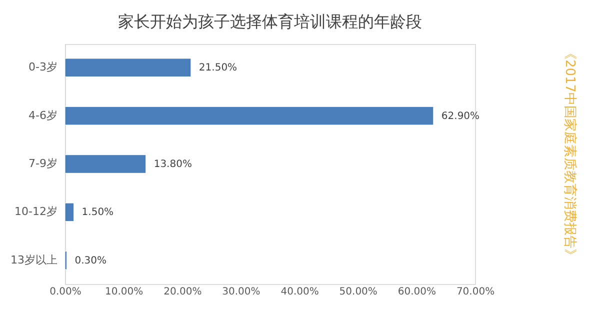 The width and height of the screenshot is (600, 335). I want to click on x-tick-label: 0.00%, so click(66, 292).